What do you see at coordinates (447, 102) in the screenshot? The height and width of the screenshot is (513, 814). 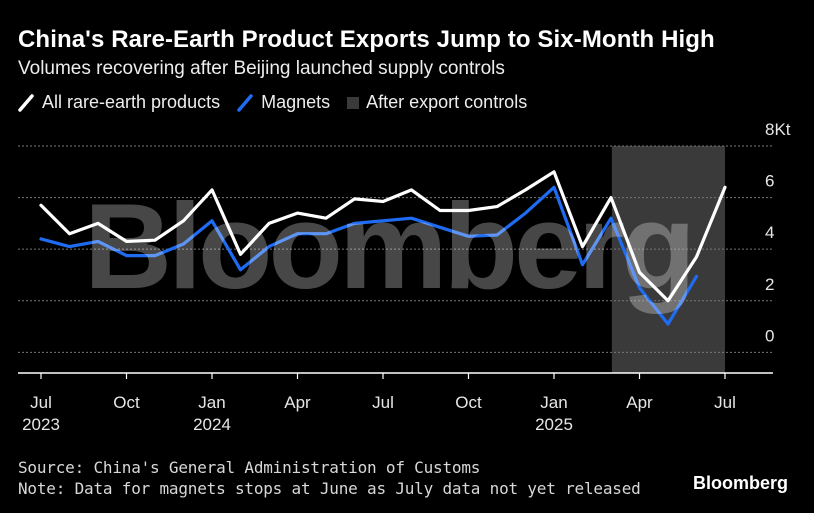 I see `legend-label-after-controls: After export controls` at bounding box center [447, 102].